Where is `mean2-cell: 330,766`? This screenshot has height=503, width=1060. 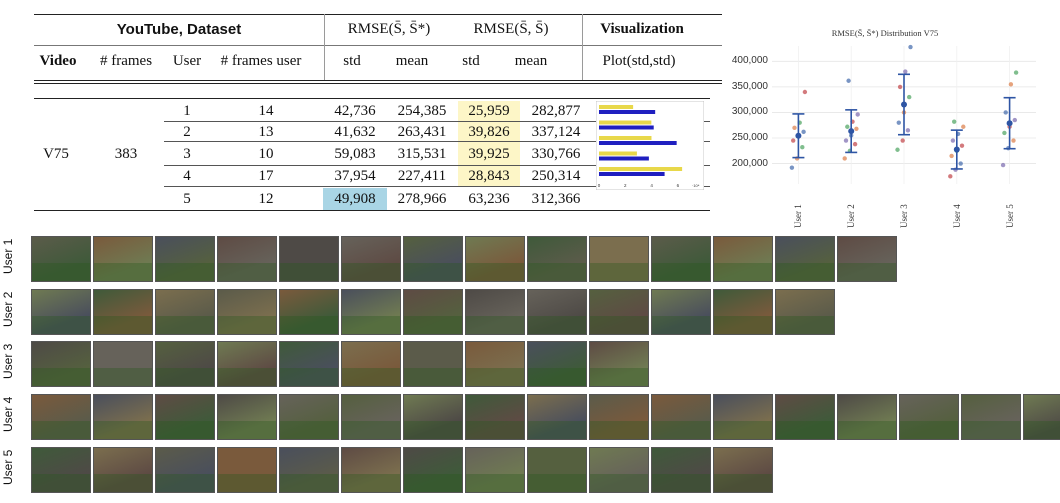 mean2-cell: 330,766 is located at coordinates (556, 154).